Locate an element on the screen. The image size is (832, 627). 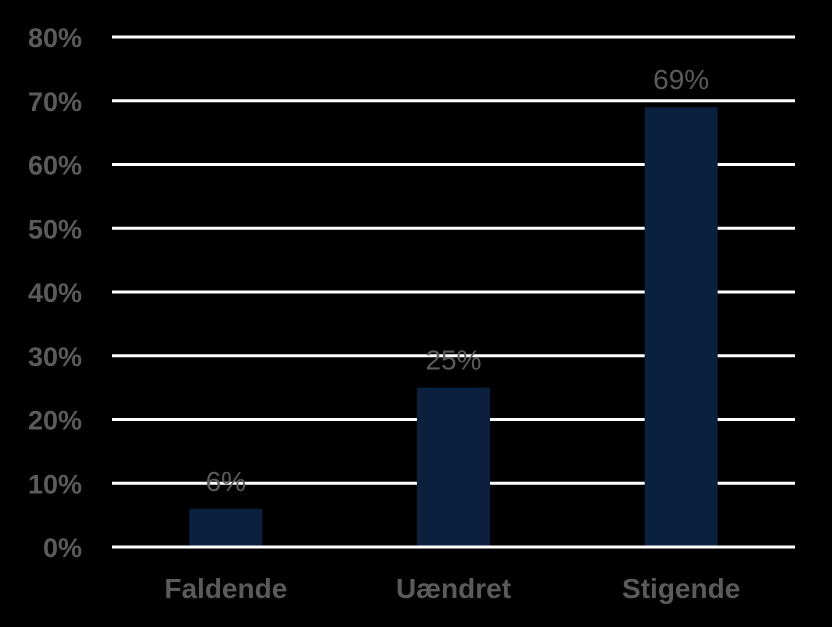
y-tick-label: 70% is located at coordinates (55, 102).